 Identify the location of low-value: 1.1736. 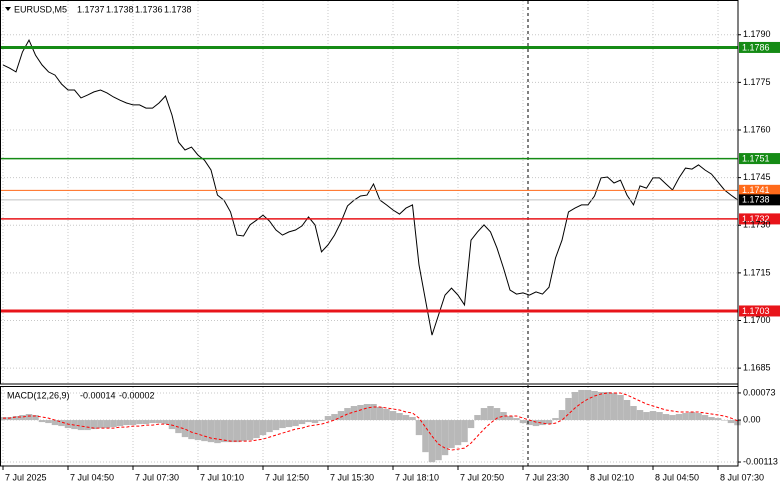
(149, 9).